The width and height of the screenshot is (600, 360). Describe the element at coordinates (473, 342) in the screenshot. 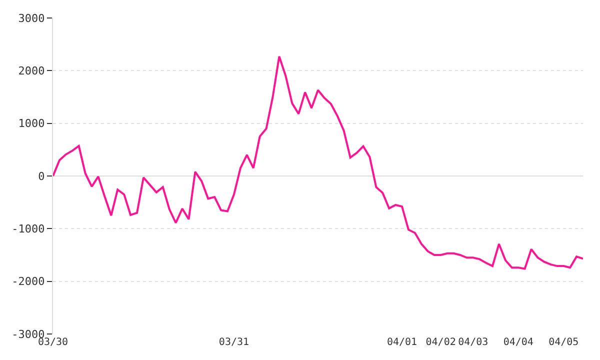

I see `x-tick-label: 04/03` at that location.